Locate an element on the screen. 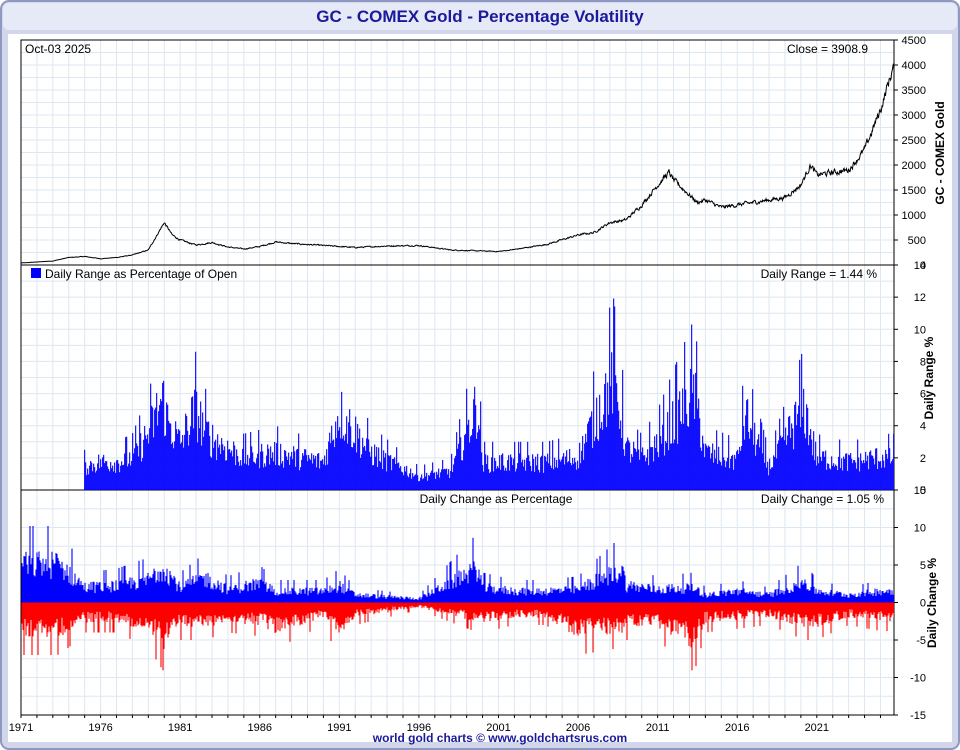  range-legend-swatch is located at coordinates (36, 273).